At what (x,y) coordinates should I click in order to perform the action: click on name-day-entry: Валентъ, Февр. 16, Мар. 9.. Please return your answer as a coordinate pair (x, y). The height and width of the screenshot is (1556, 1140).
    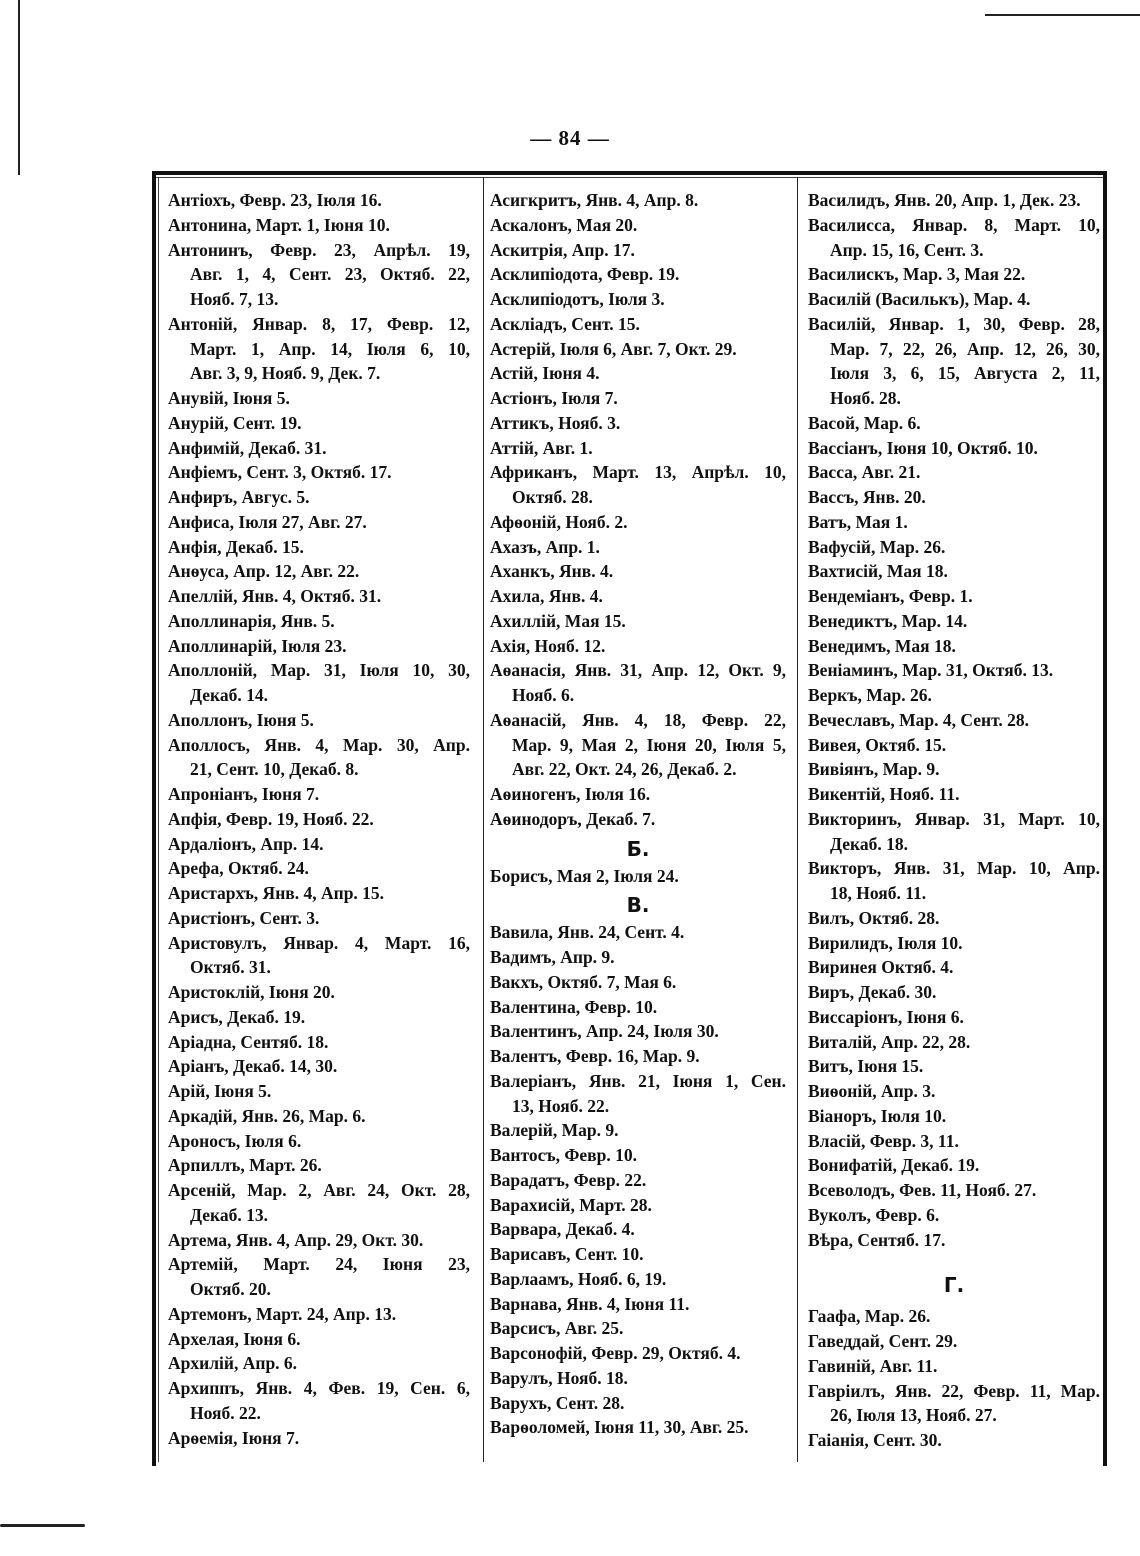
    Looking at the image, I should click on (638, 1056).